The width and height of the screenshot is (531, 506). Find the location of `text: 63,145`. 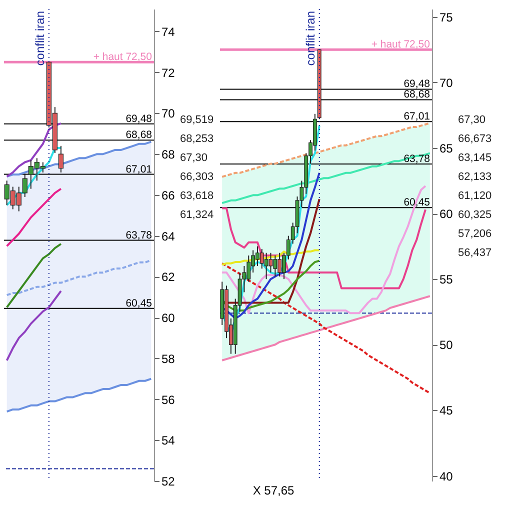

text: 63,145 is located at coordinates (475, 158).